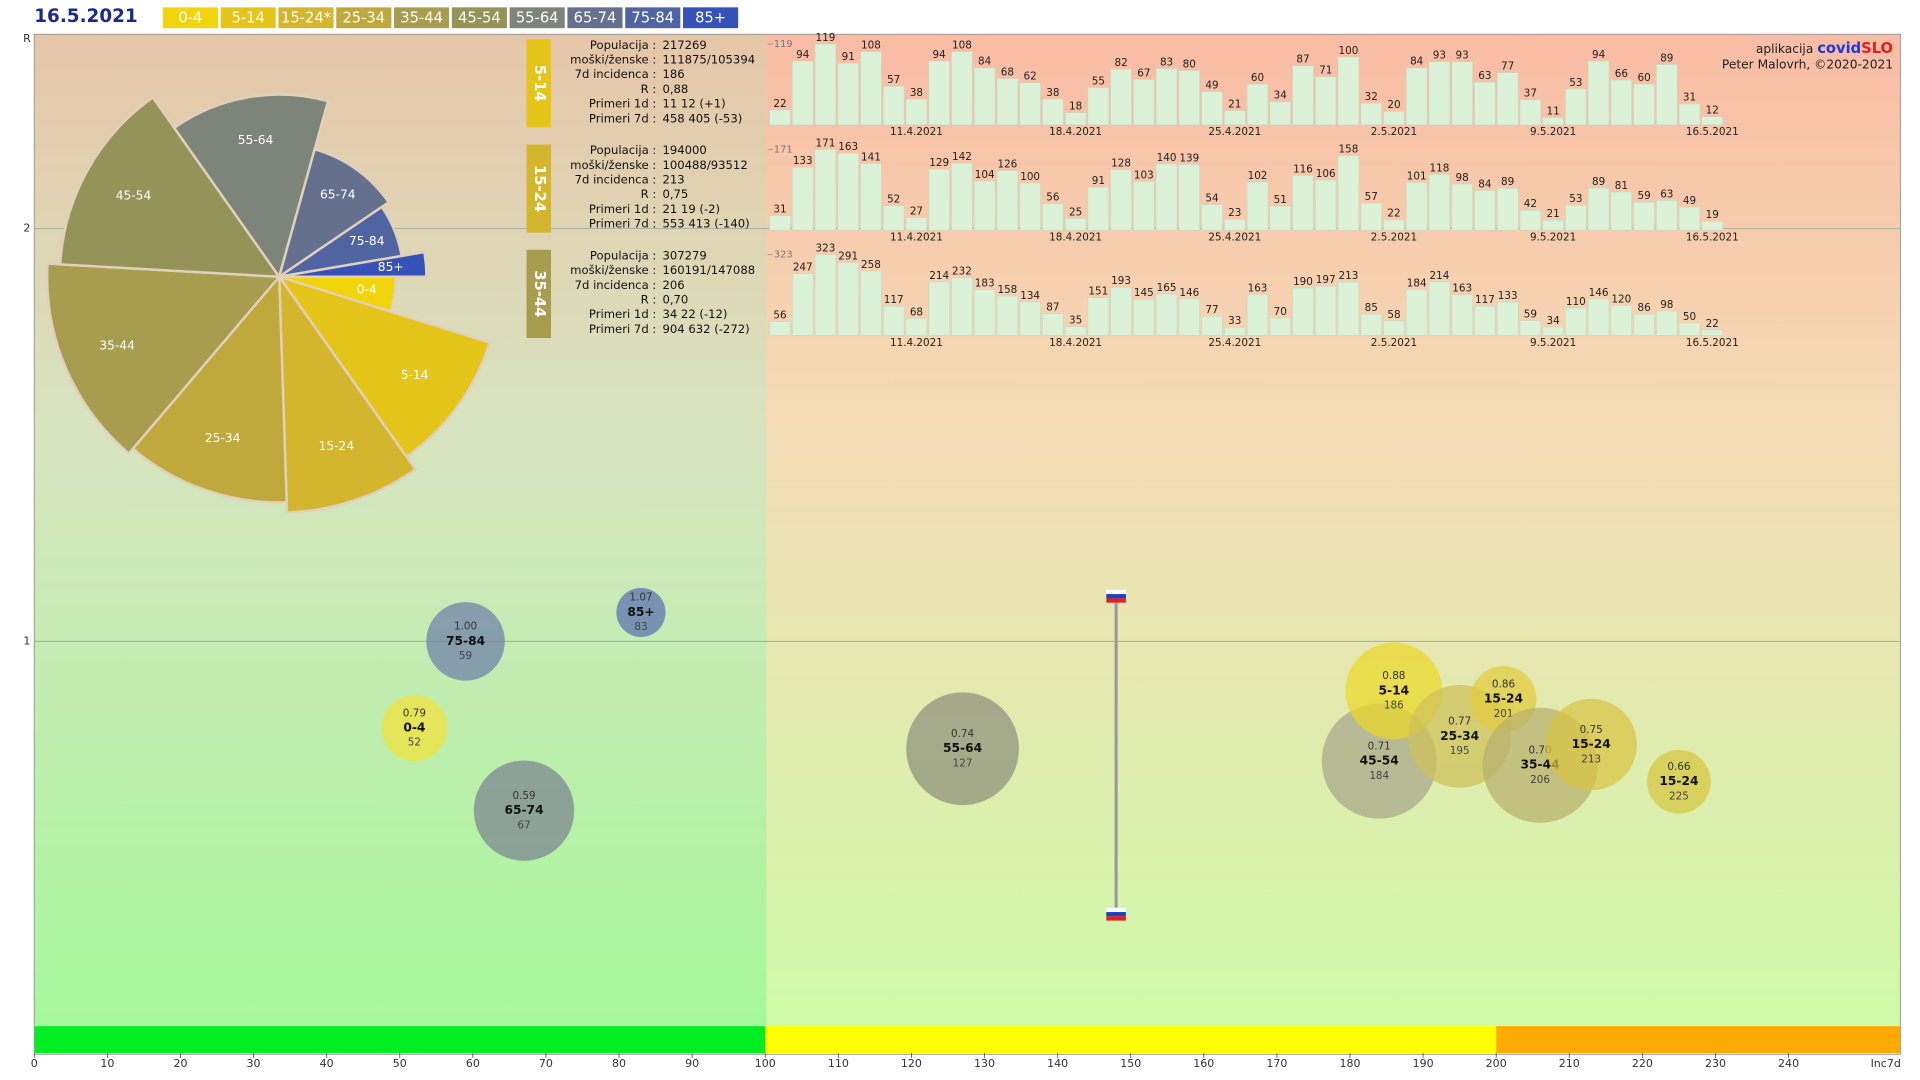  Describe the element at coordinates (1057, 1063) in the screenshot. I see `x-tick-label: 140` at that location.